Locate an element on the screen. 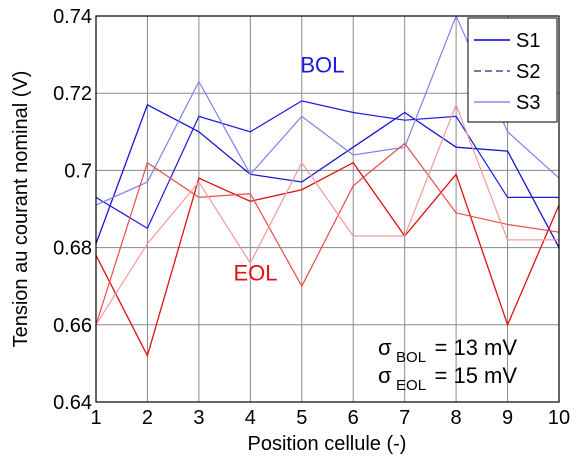 The image size is (576, 460). x-tick-label: 9 is located at coordinates (507, 418).